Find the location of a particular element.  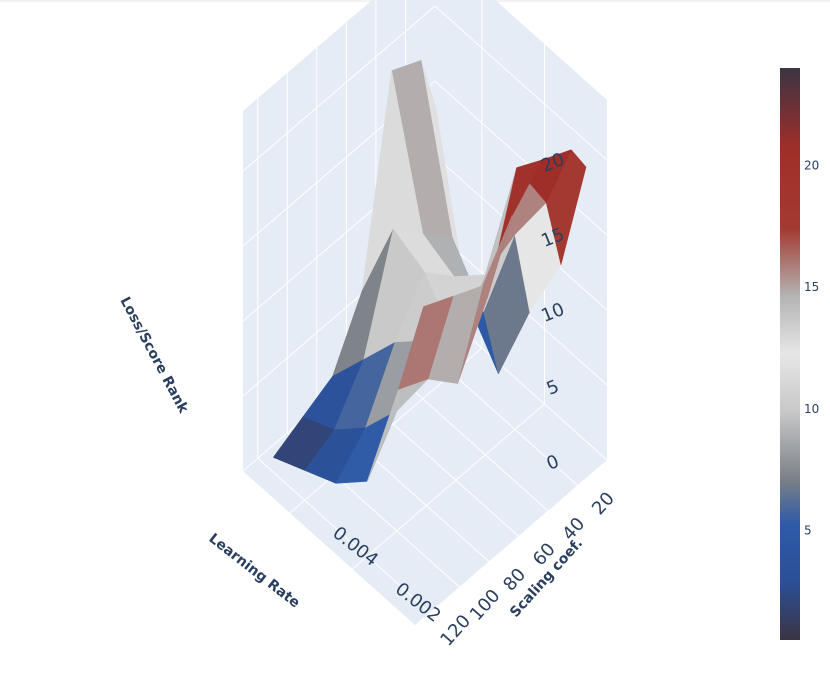

z-gridline is located at coordinates (425, 88).